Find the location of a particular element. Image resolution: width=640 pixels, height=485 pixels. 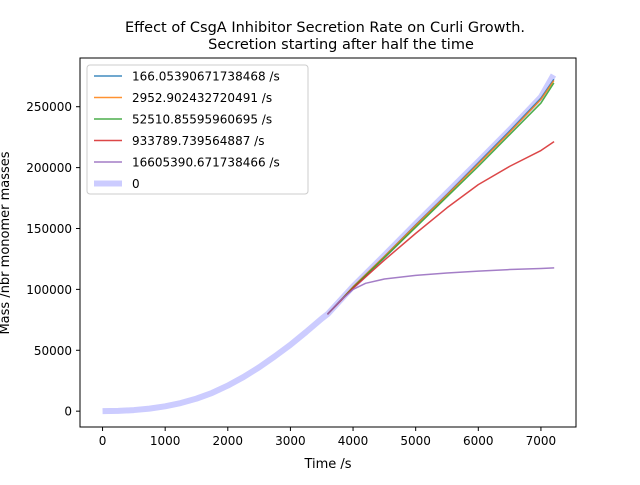

x-tick-label: 1000 is located at coordinates (165, 441).